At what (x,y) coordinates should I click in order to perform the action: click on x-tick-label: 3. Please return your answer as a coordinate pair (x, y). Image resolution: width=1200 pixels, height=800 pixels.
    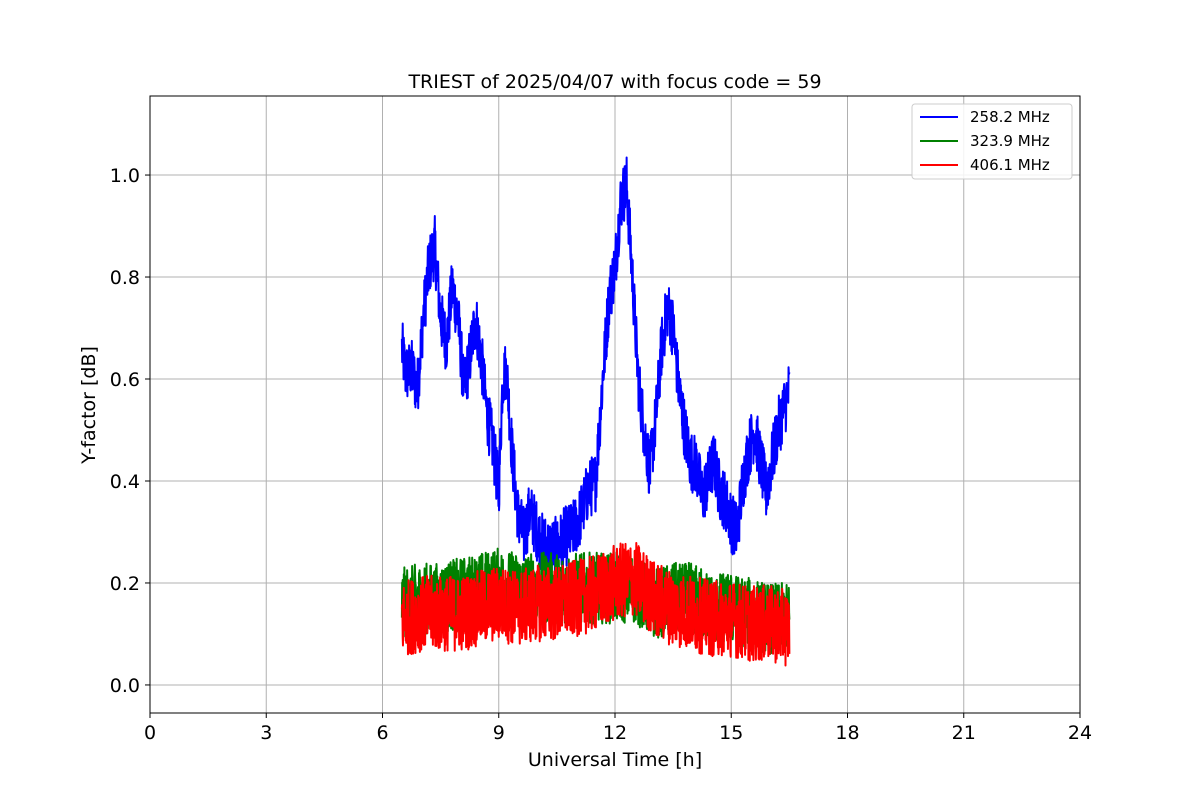
    Looking at the image, I should click on (266, 733).